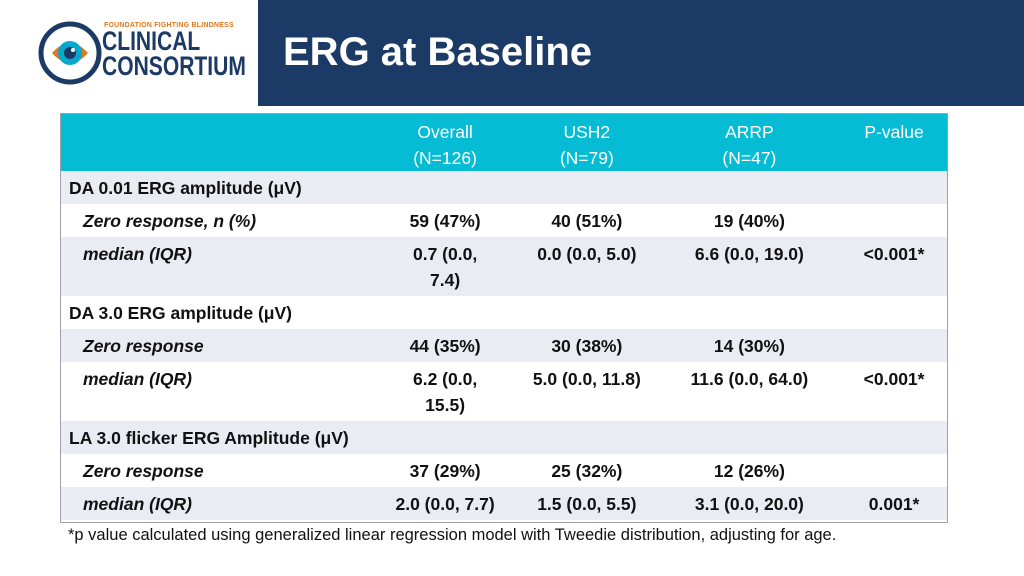 Image resolution: width=1024 pixels, height=576 pixels. Describe the element at coordinates (749, 470) in the screenshot. I see `cell-arrp: 12 (26%)` at that location.